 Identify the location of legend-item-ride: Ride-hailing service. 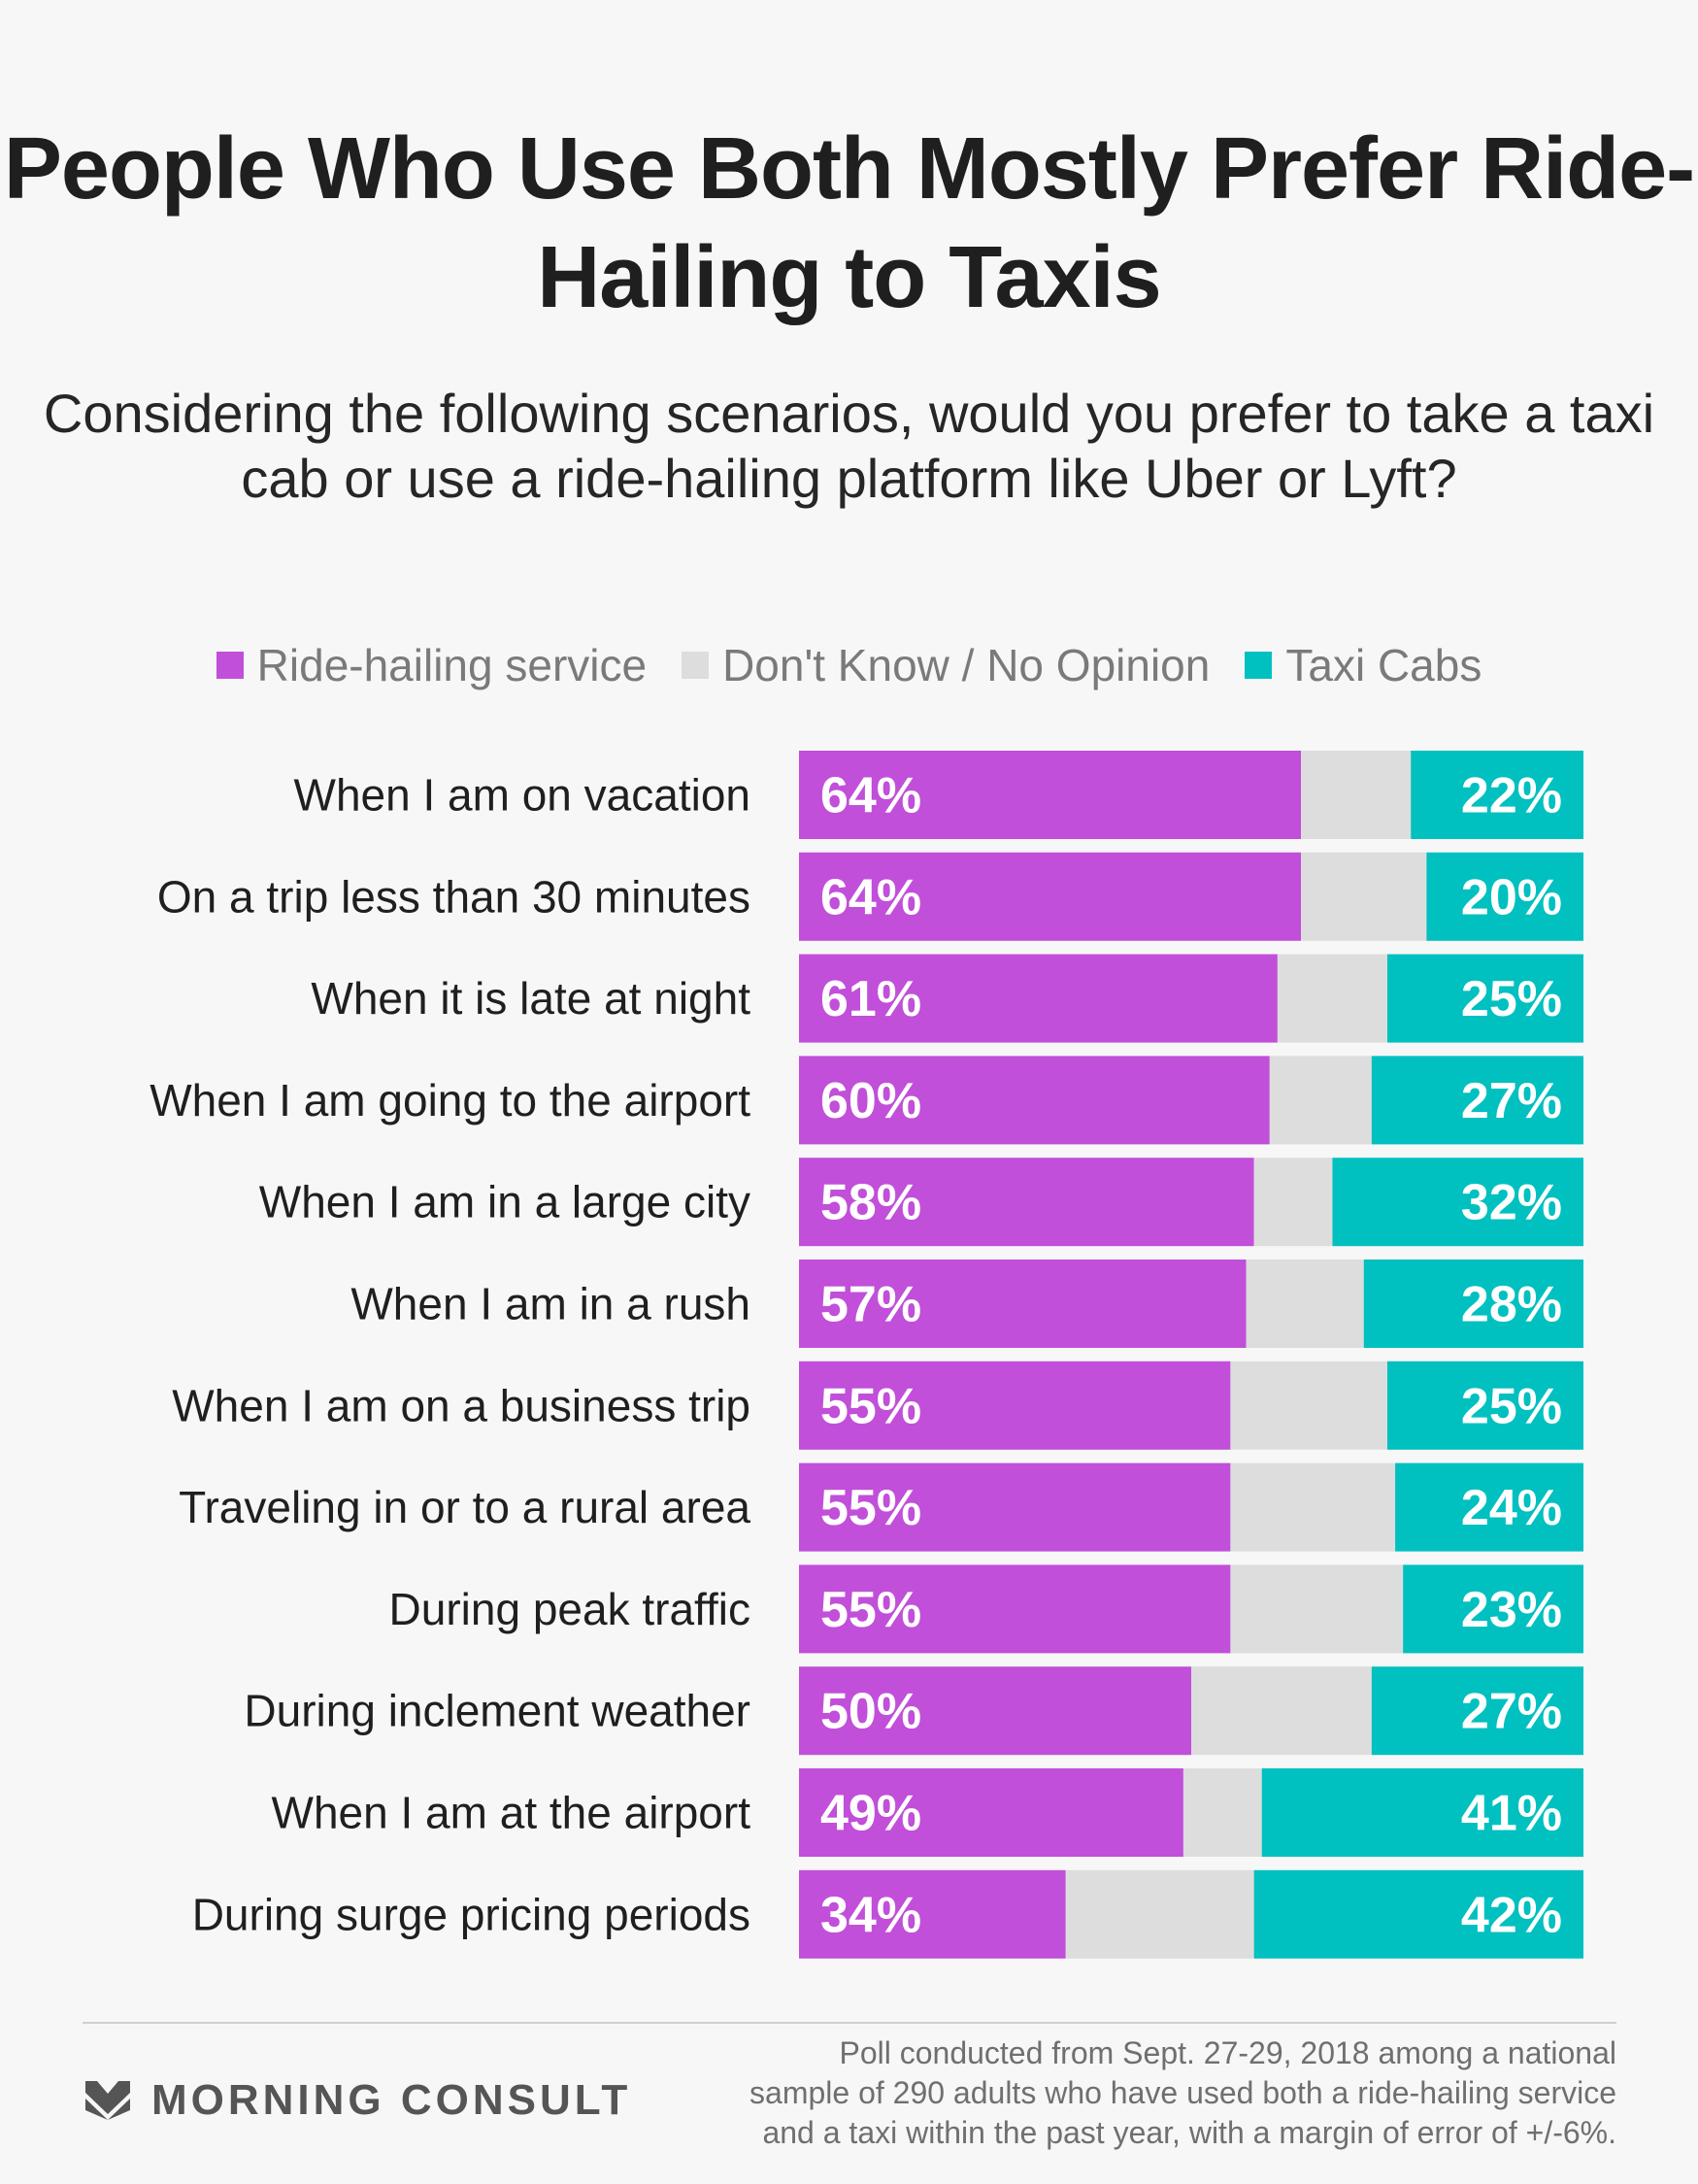
(431, 665).